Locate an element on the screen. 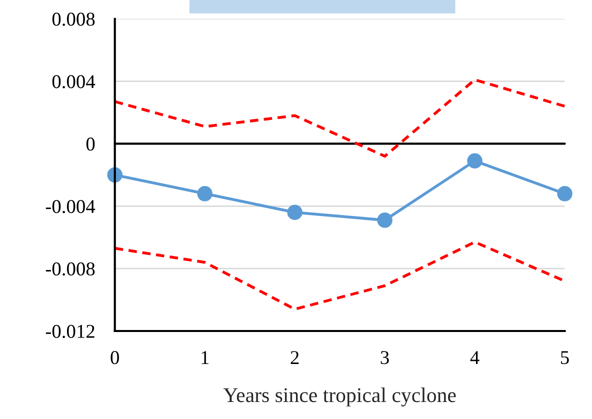  x-tick-label: 1 is located at coordinates (205, 357).